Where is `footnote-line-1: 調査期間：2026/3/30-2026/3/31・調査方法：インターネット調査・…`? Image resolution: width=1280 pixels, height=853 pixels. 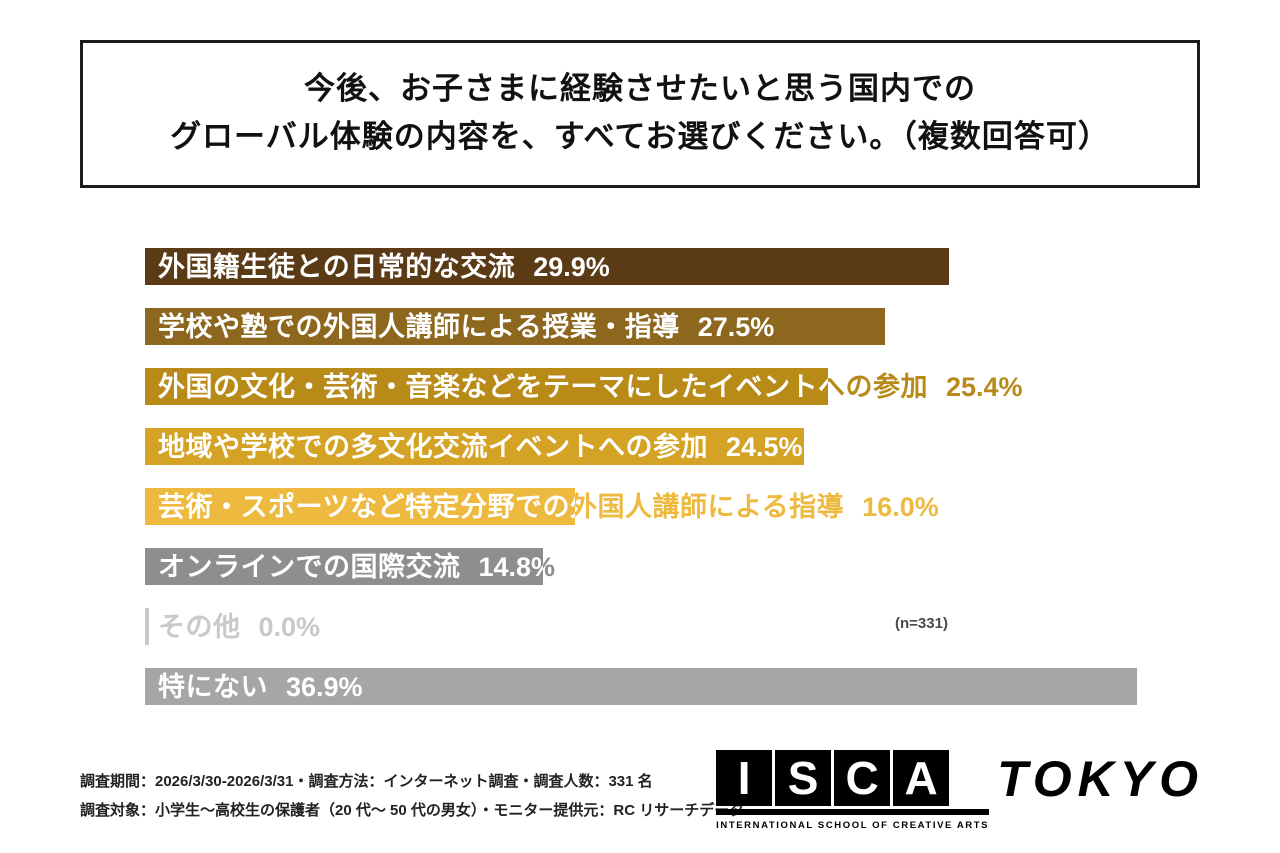
footnote-line-1: 調査期間：2026/3/30-2026/3/31・調査方法：インターネット調査・… is located at coordinates (366, 781).